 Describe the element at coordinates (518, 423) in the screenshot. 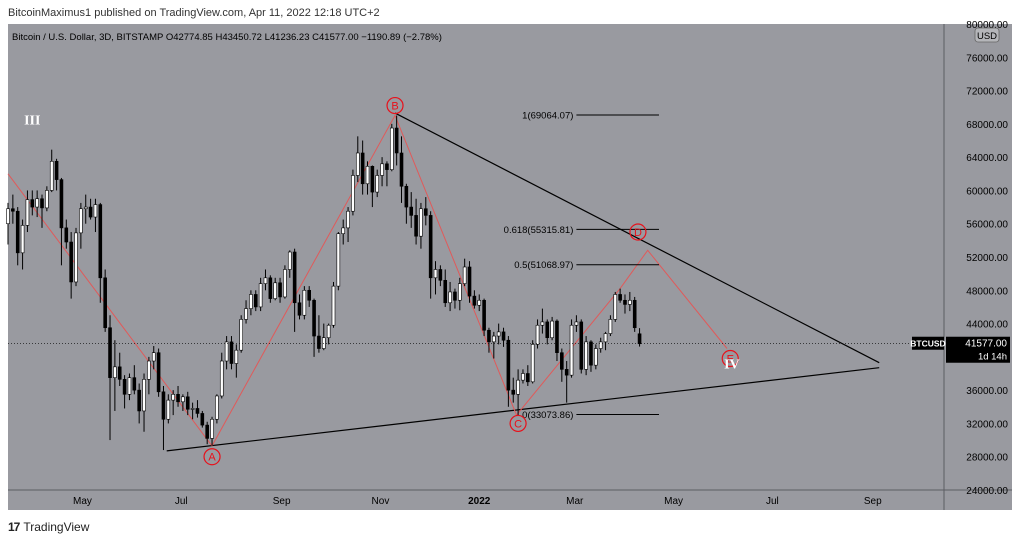

I see `wave-label-c: C` at that location.